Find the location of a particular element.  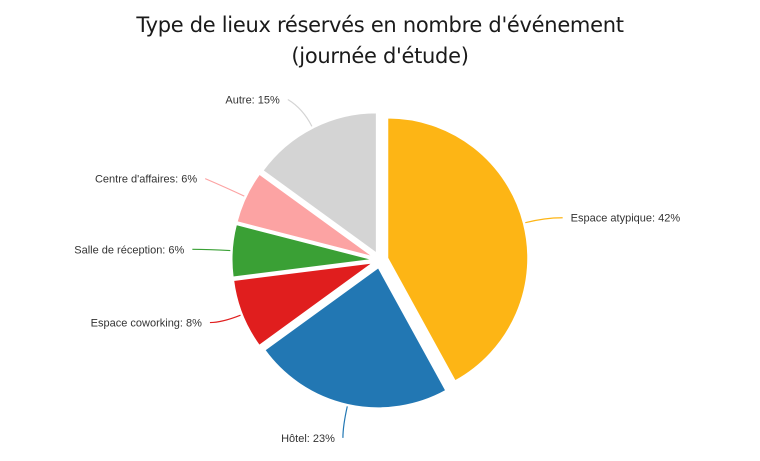

leader-line-espace-atypique is located at coordinates (544, 220).